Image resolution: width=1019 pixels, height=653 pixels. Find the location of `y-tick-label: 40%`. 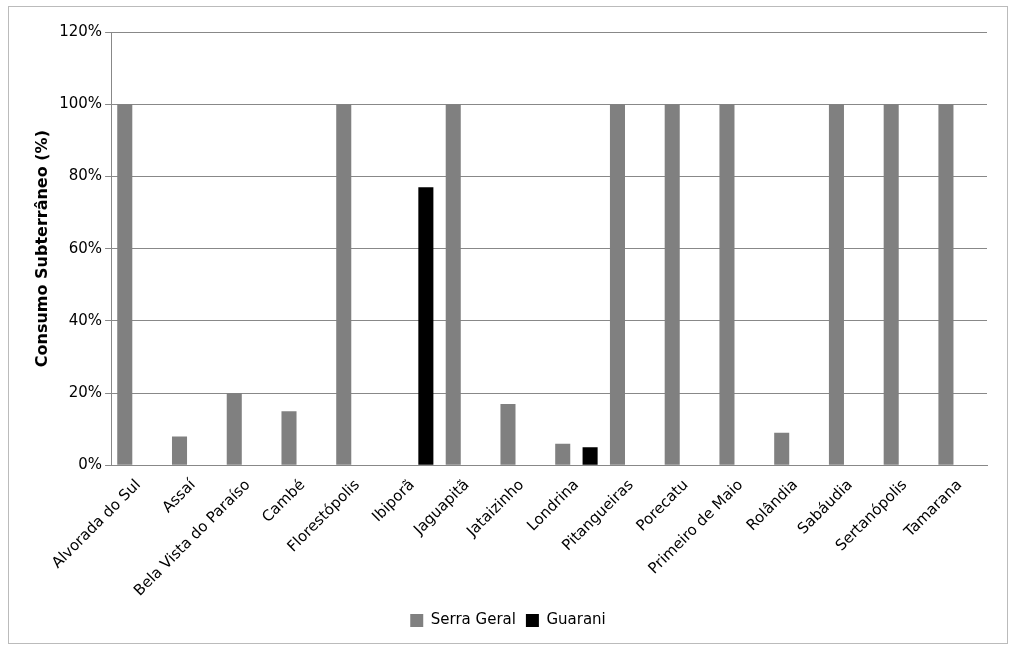

y-tick-label: 40% is located at coordinates (85, 319).